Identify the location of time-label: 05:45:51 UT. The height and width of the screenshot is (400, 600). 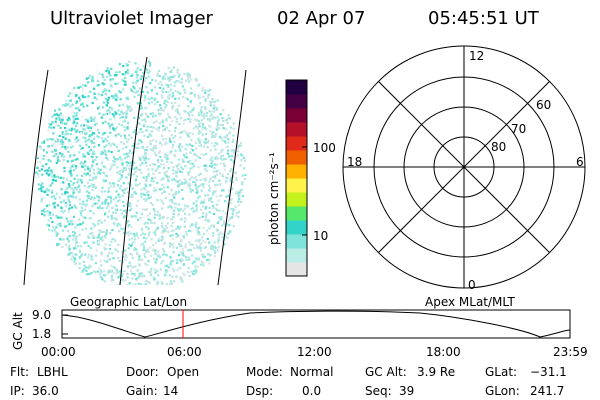
(483, 18).